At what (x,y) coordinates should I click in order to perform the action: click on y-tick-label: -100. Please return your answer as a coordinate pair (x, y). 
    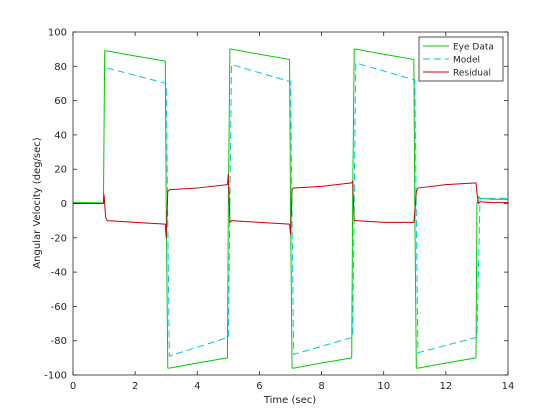
    Looking at the image, I should click on (55, 376).